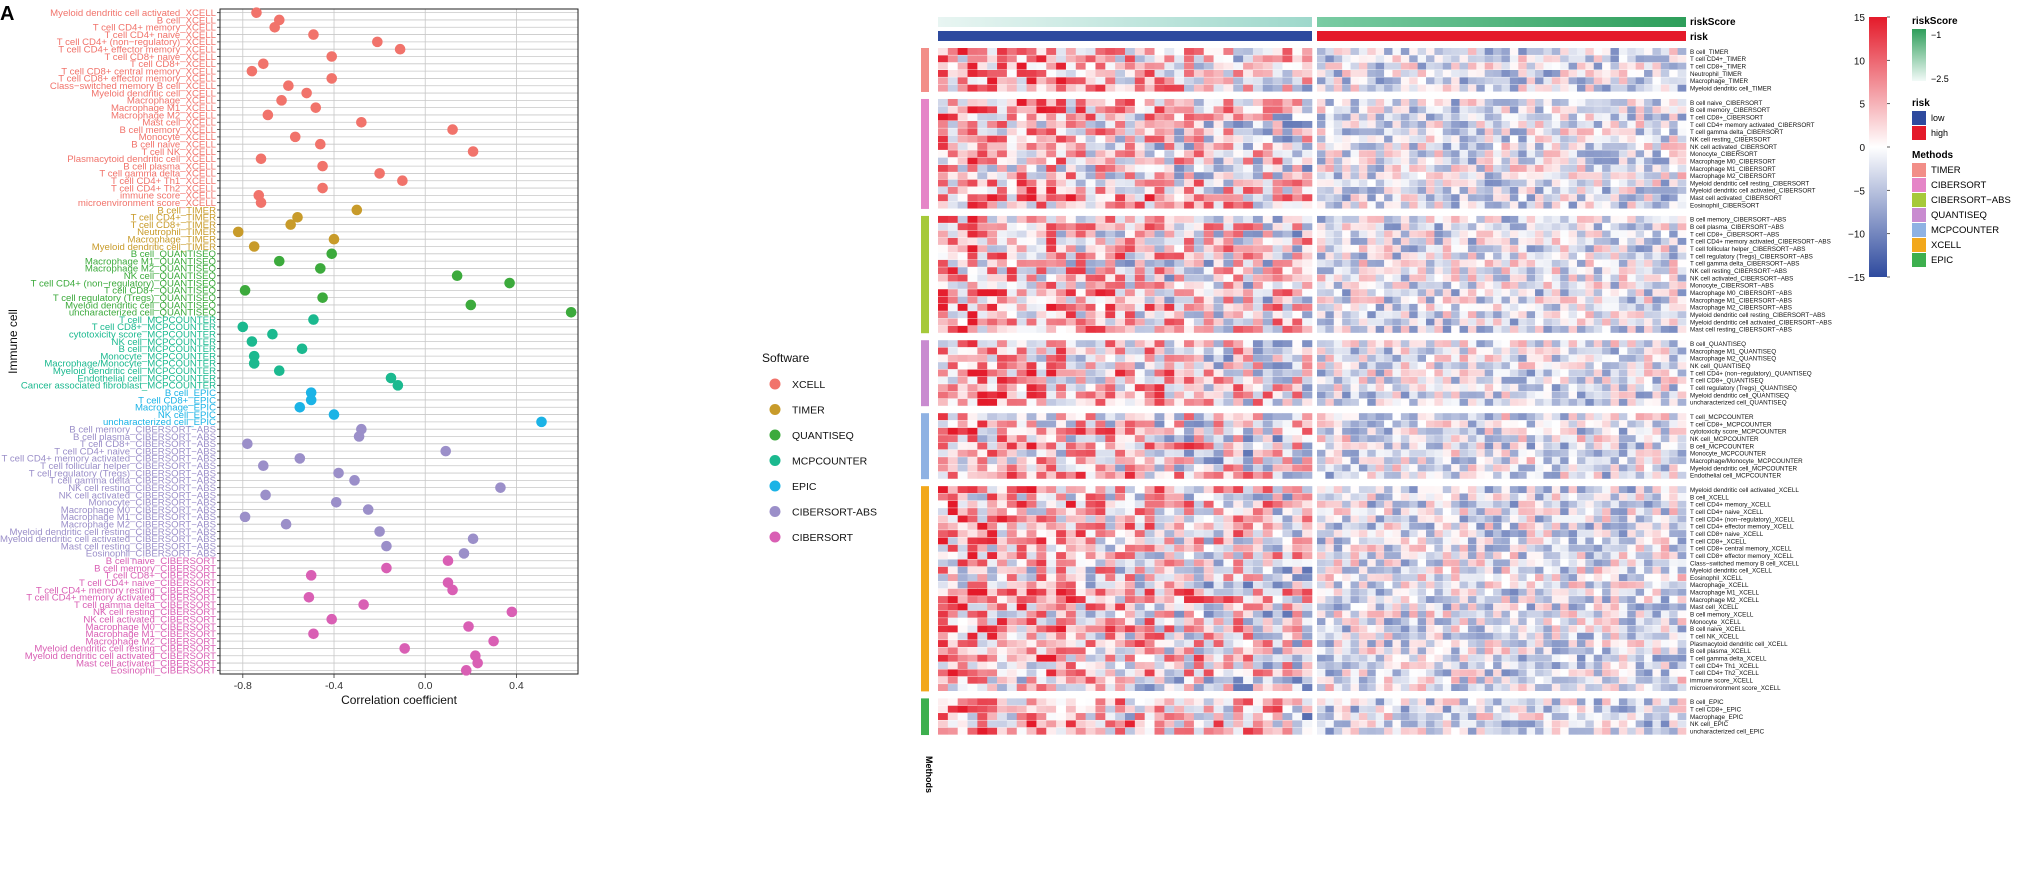 This screenshot has height=896, width=2019. Describe the element at coordinates (1738, 432) in the screenshot. I see `heatmap-row-label: cytotoxicity score_MCPCOUNTER` at that location.